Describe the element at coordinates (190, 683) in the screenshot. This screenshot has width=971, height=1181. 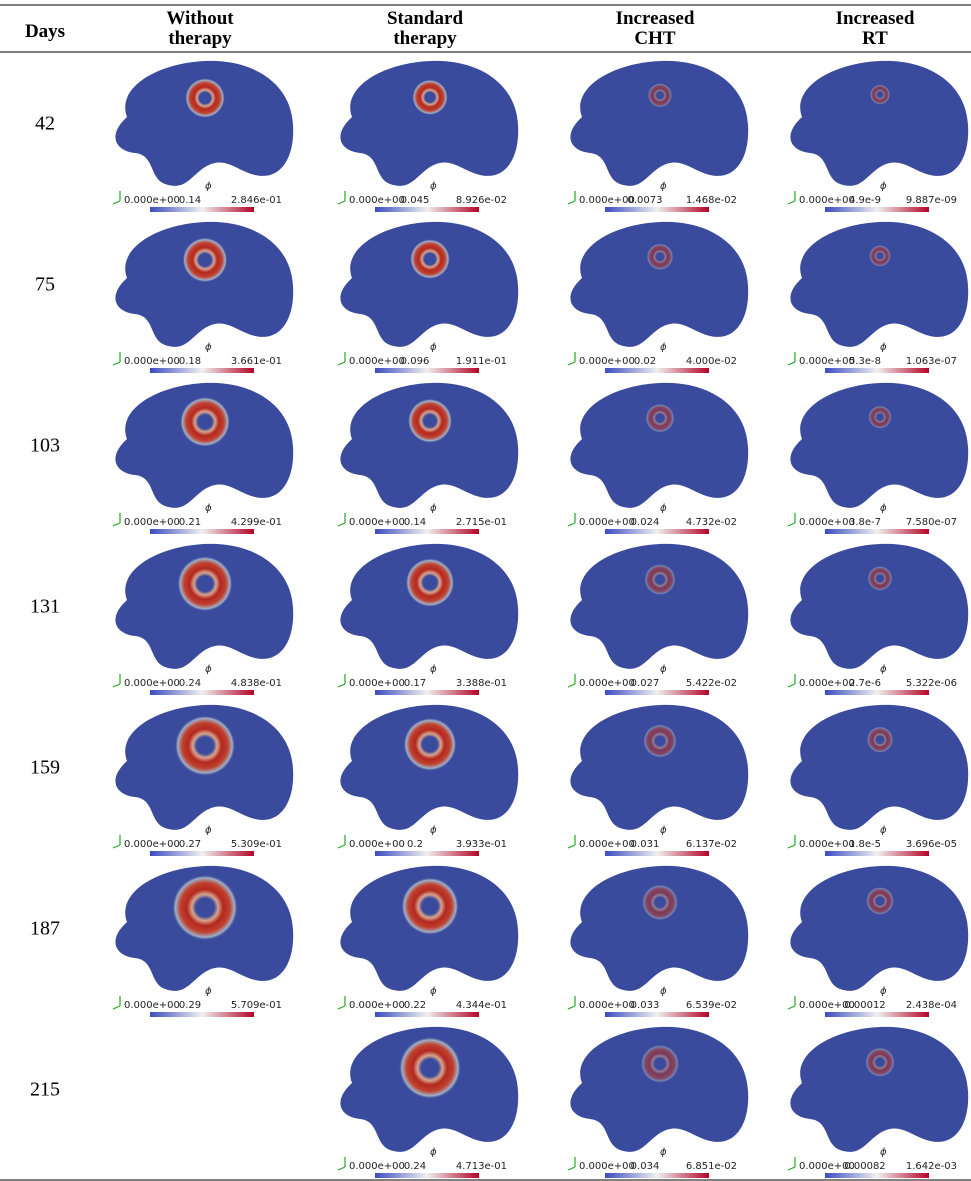
I see `colorbar-mid: 0.24` at that location.